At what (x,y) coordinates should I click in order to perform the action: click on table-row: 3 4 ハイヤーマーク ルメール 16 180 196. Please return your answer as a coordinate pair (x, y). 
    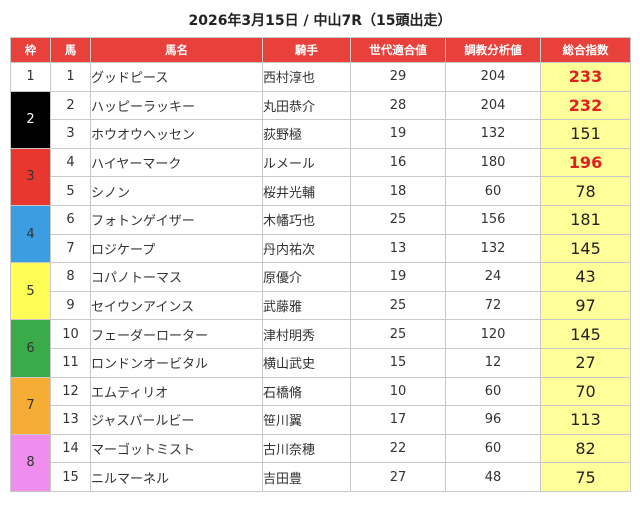
    Looking at the image, I should click on (320, 176).